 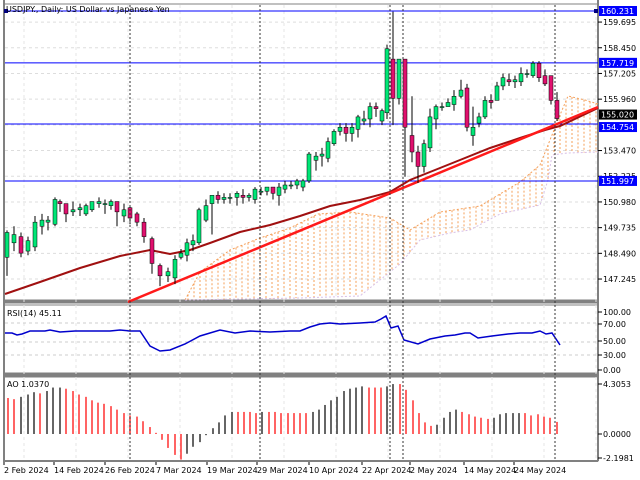 What do you see at coordinates (232, 470) in the screenshot?
I see `svg-text: 19 Mar 2024` at bounding box center [232, 470].